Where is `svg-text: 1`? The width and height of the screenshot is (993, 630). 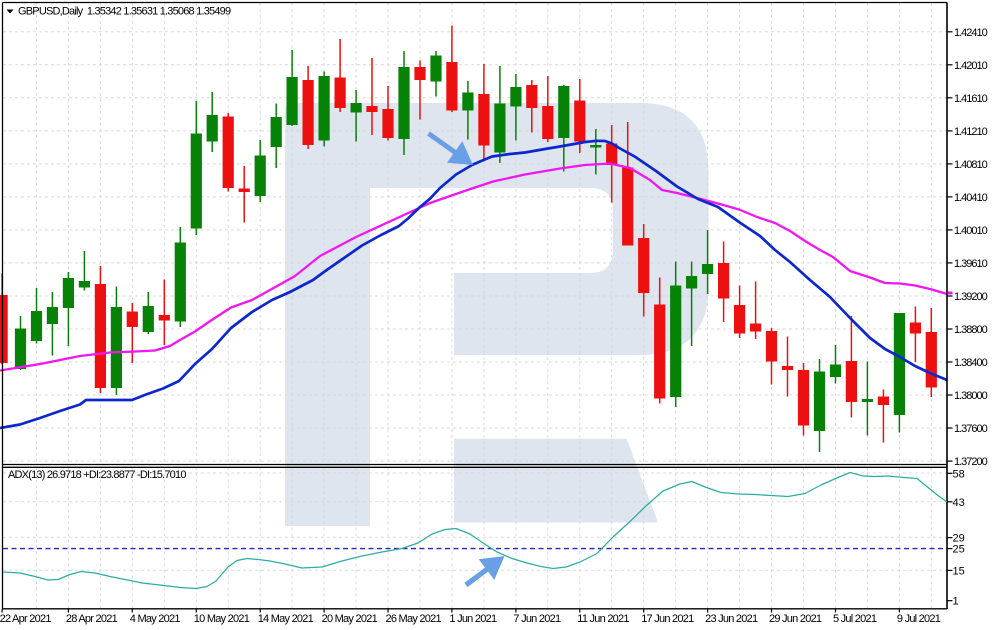 svg-text: 1 is located at coordinates (956, 602).